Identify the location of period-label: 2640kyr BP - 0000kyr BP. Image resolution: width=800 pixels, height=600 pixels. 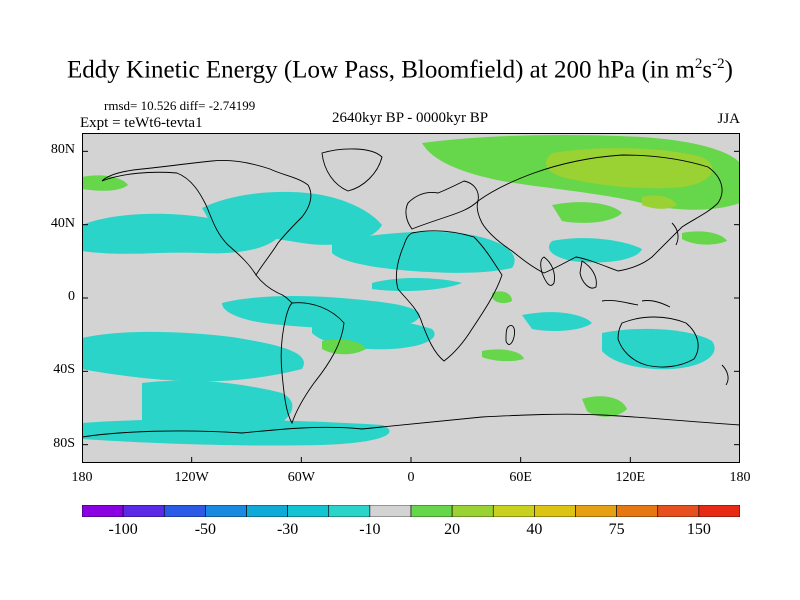
(410, 118).